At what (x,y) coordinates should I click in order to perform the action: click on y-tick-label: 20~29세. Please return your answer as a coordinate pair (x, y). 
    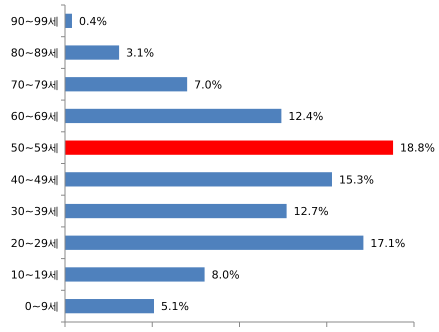
    Looking at the image, I should click on (34, 243).